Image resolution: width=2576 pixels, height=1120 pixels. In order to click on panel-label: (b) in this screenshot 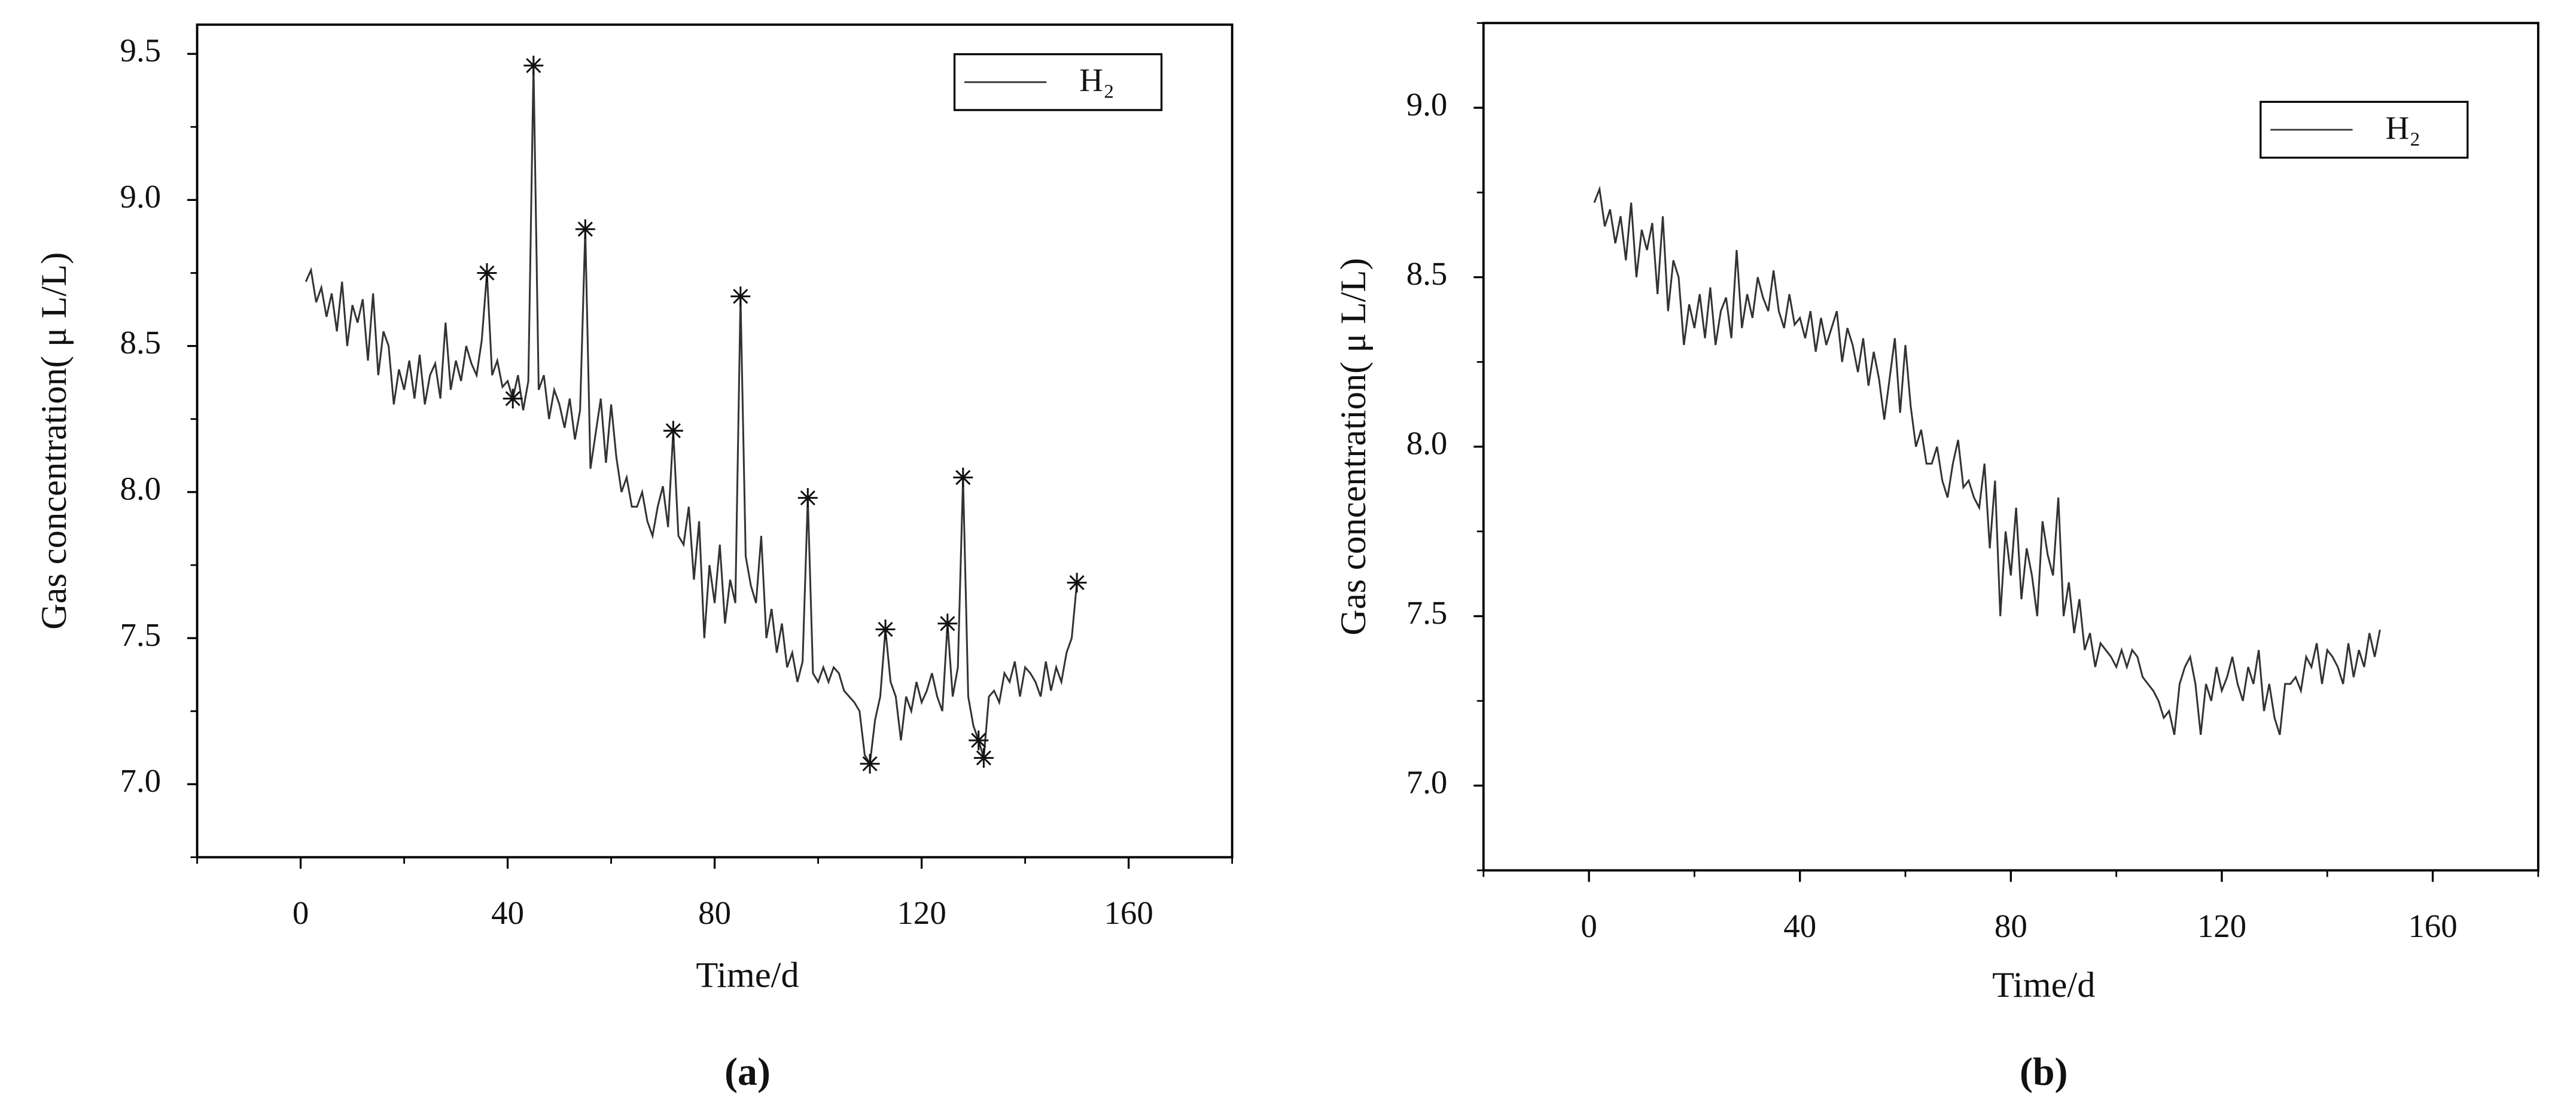, I will do `click(2044, 1072)`.